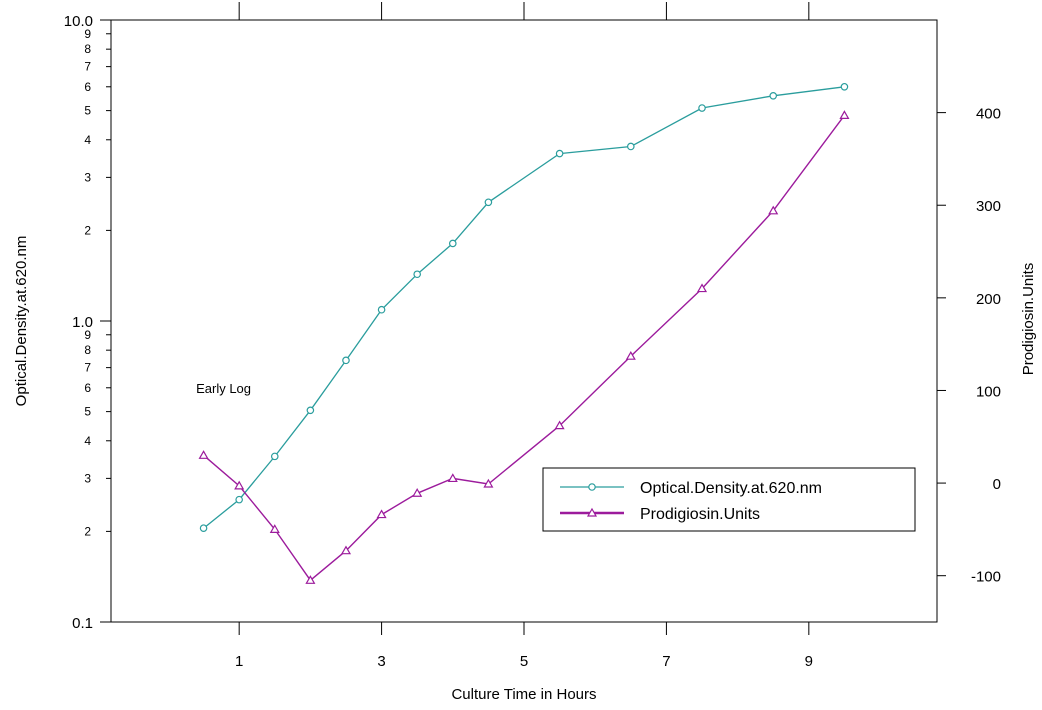  Describe the element at coordinates (592, 487) in the screenshot. I see `legend-marker-od` at that location.